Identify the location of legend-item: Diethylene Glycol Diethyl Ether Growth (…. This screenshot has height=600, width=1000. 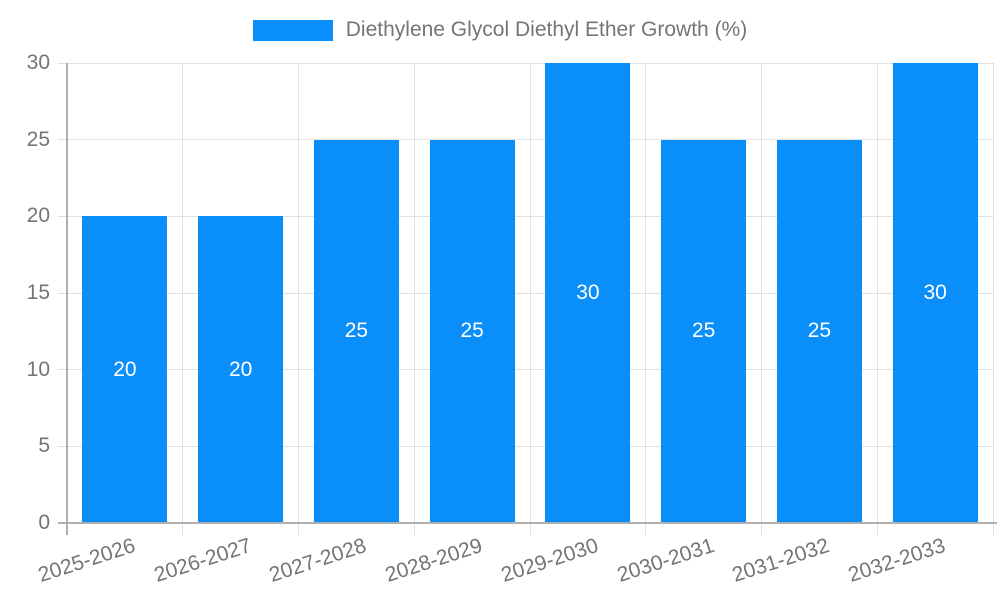
(500, 30).